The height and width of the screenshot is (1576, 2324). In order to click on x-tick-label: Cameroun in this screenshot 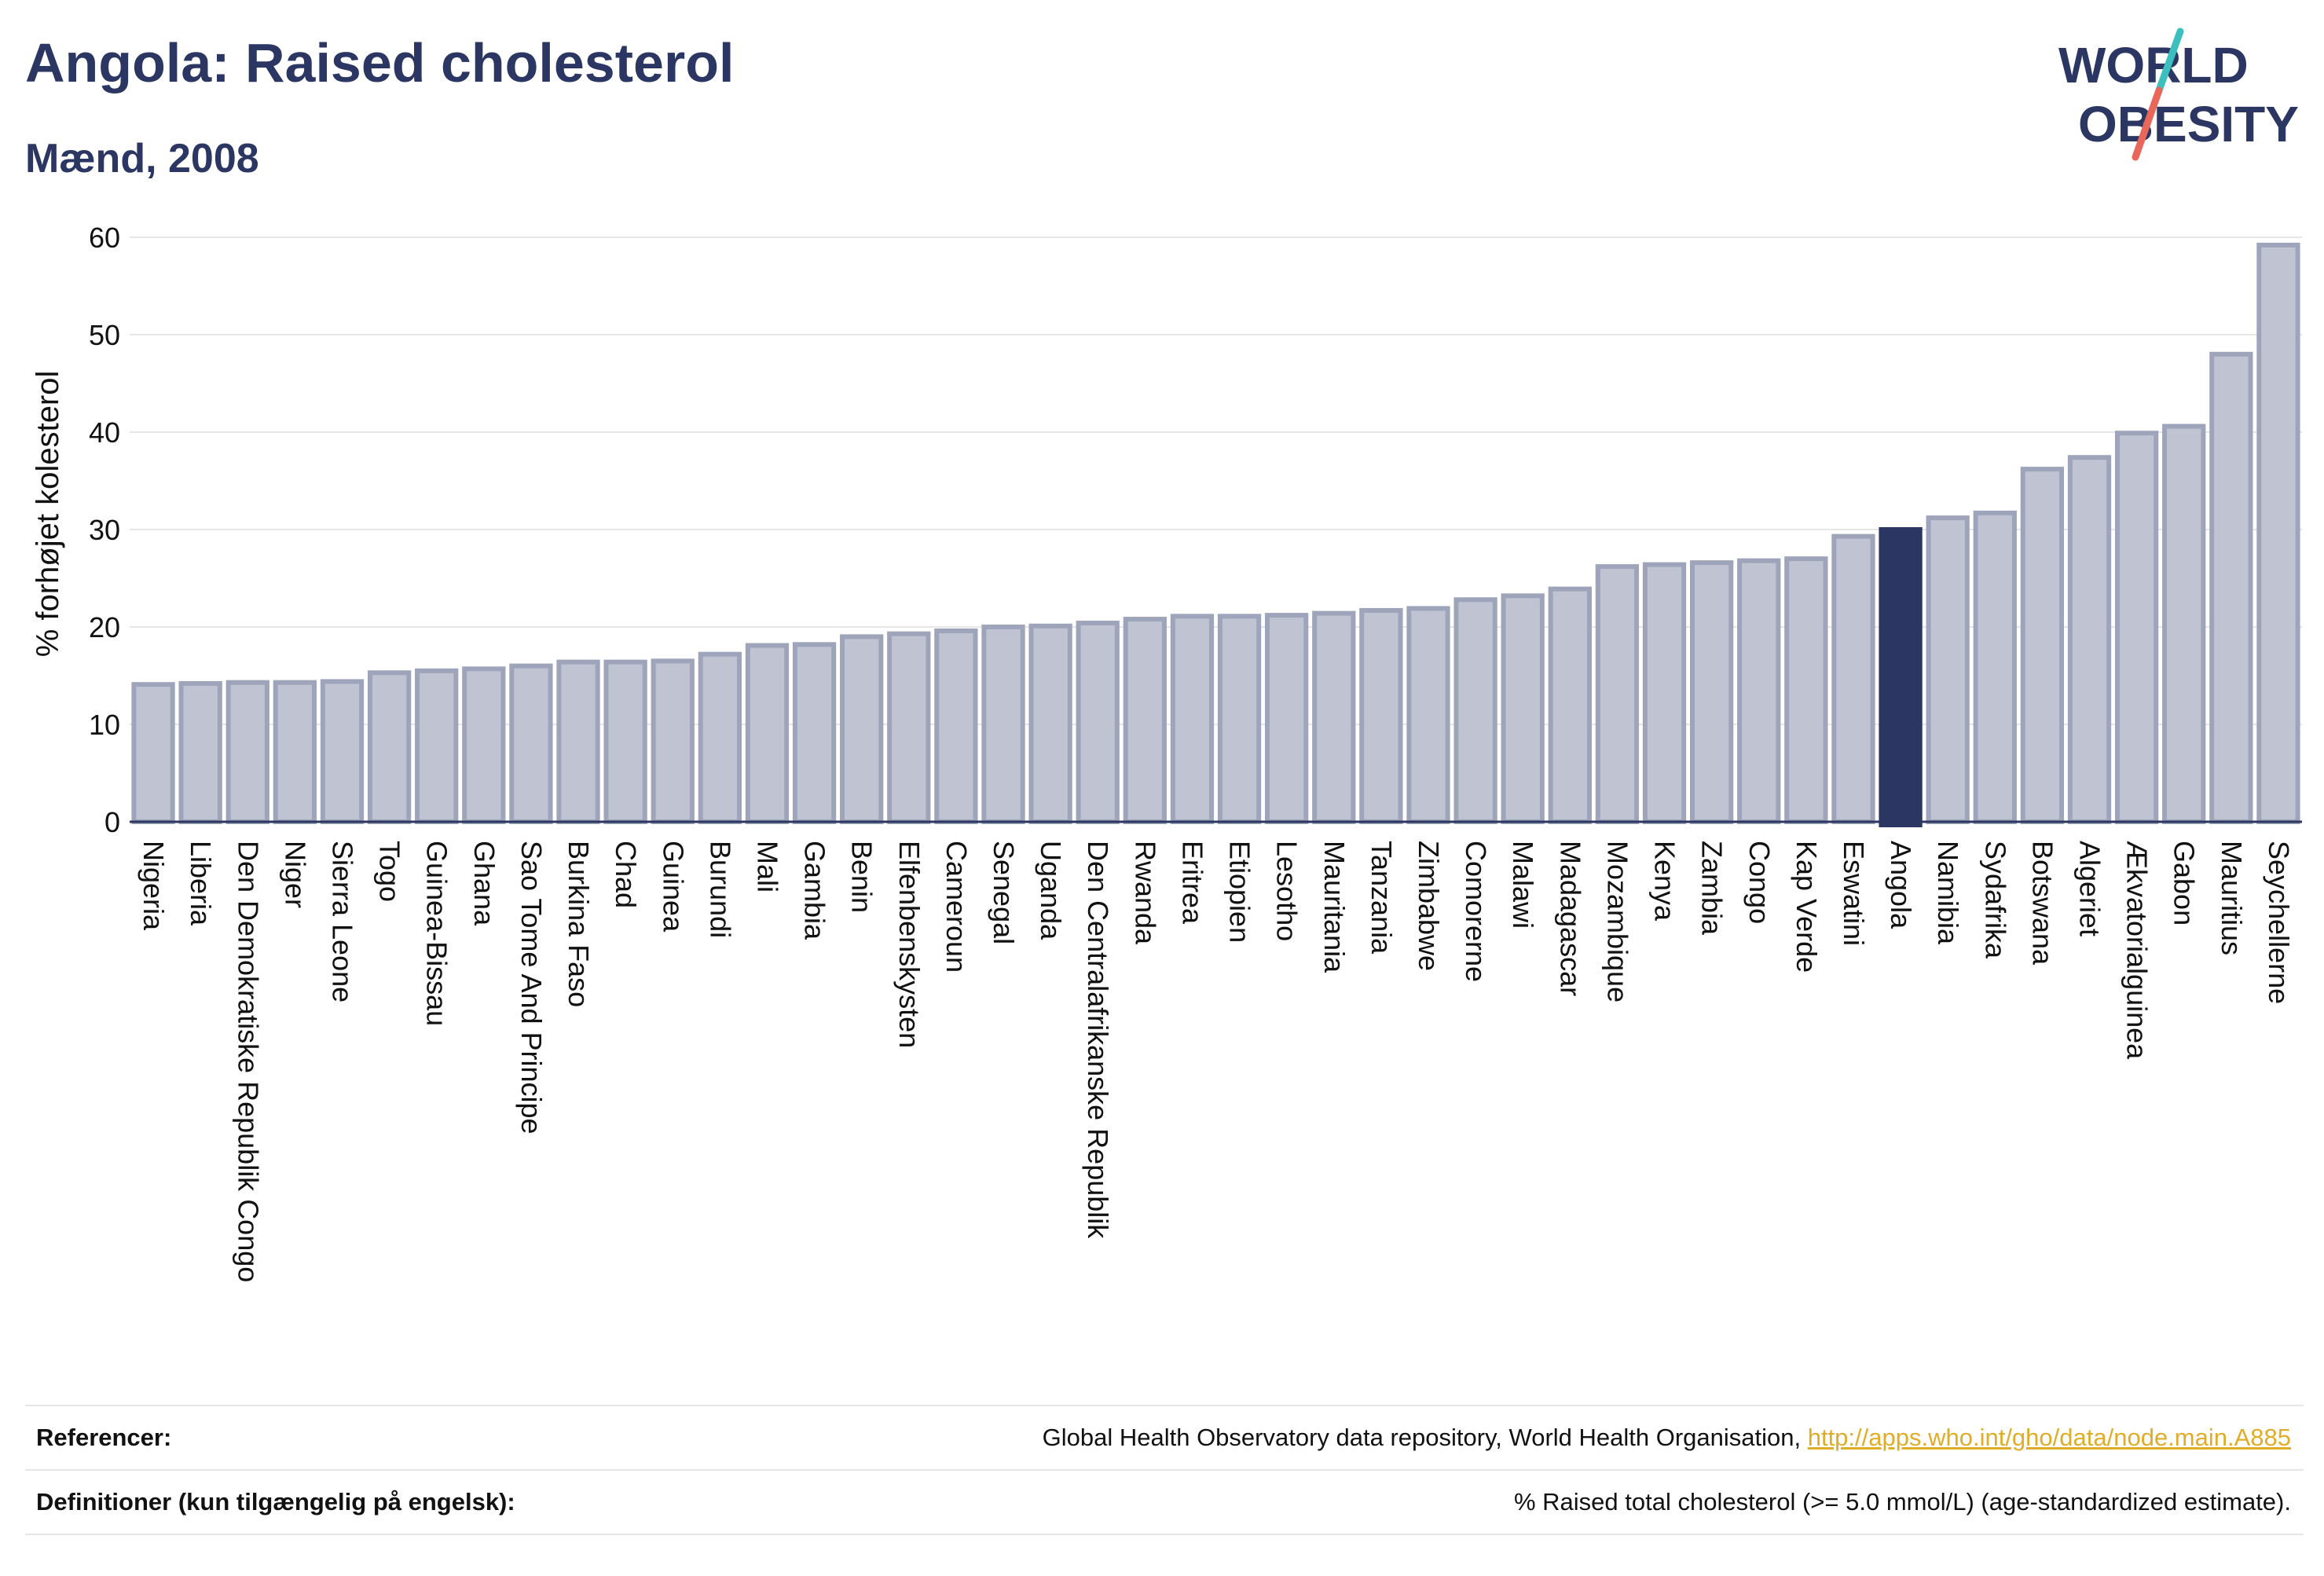, I will do `click(956, 907)`.